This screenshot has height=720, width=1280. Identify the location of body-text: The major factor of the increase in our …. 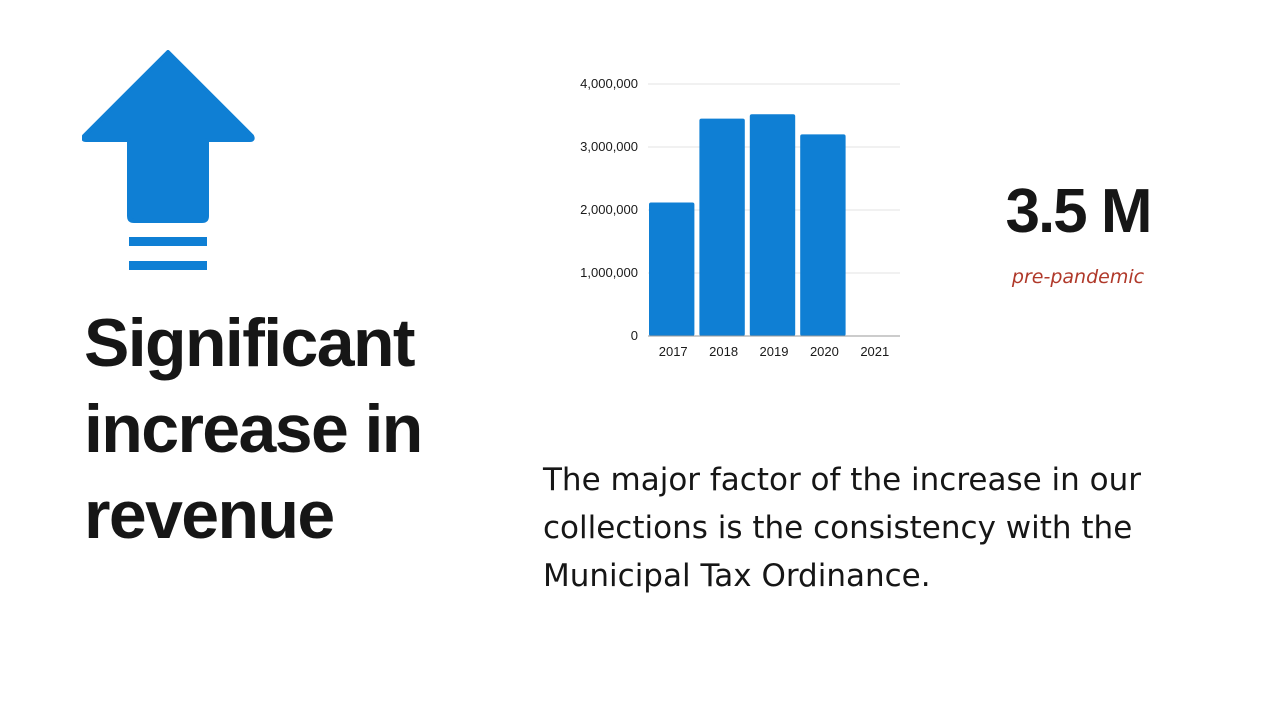
(842, 528).